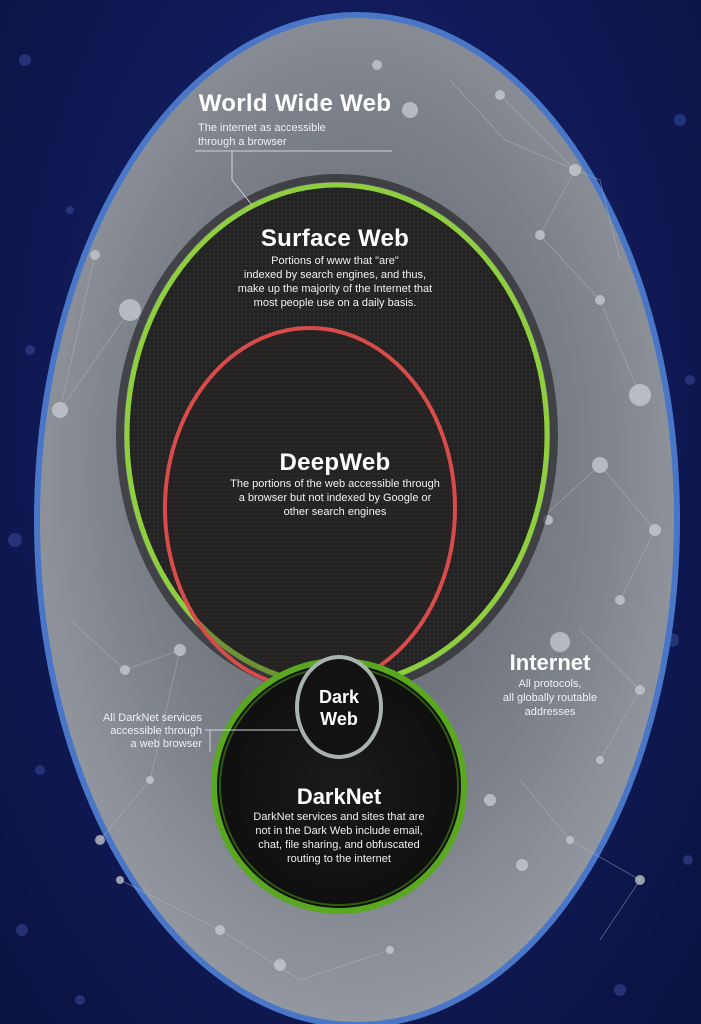 The height and width of the screenshot is (1024, 701). I want to click on www-title: World Wide Web, so click(295, 103).